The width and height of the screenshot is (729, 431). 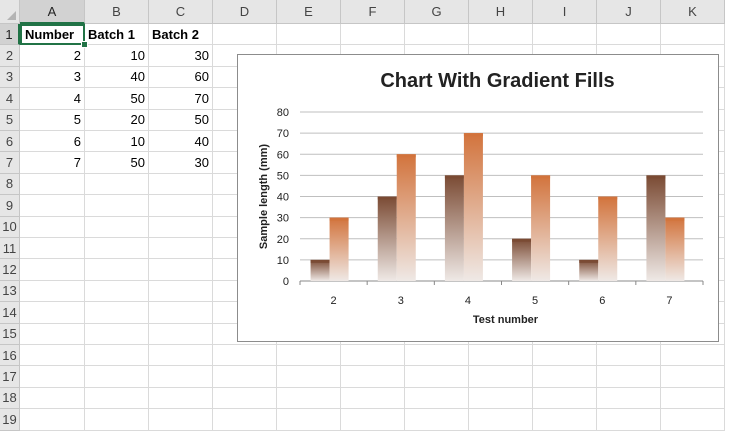 I want to click on cell-k18, so click(x=693, y=398).